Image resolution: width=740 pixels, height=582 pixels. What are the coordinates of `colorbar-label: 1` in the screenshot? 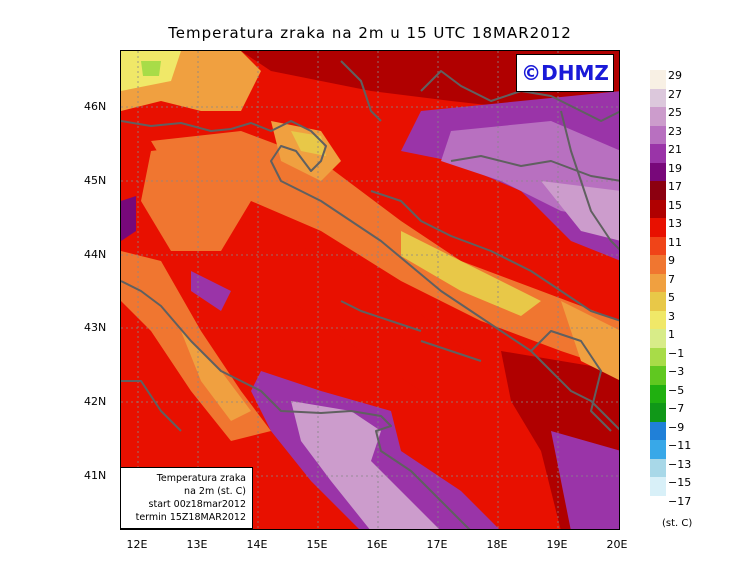 It's located at (671, 334).